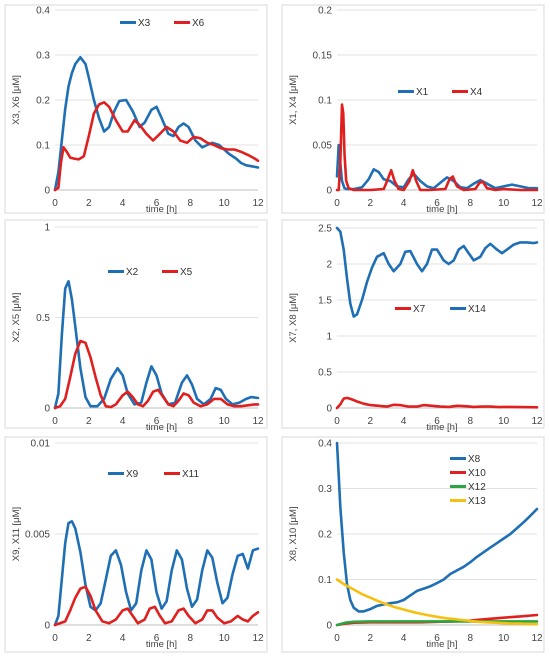 The width and height of the screenshot is (550, 657). I want to click on y-axis-label: X1, X4 [μM], so click(293, 100).